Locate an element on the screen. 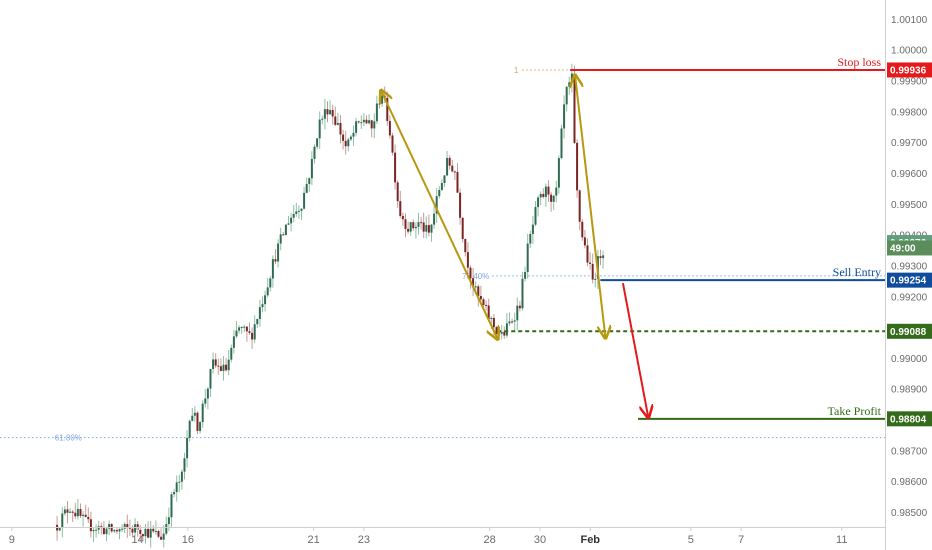 This screenshot has width=932, height=550. y-tick-label: 0.99200 is located at coordinates (909, 297).